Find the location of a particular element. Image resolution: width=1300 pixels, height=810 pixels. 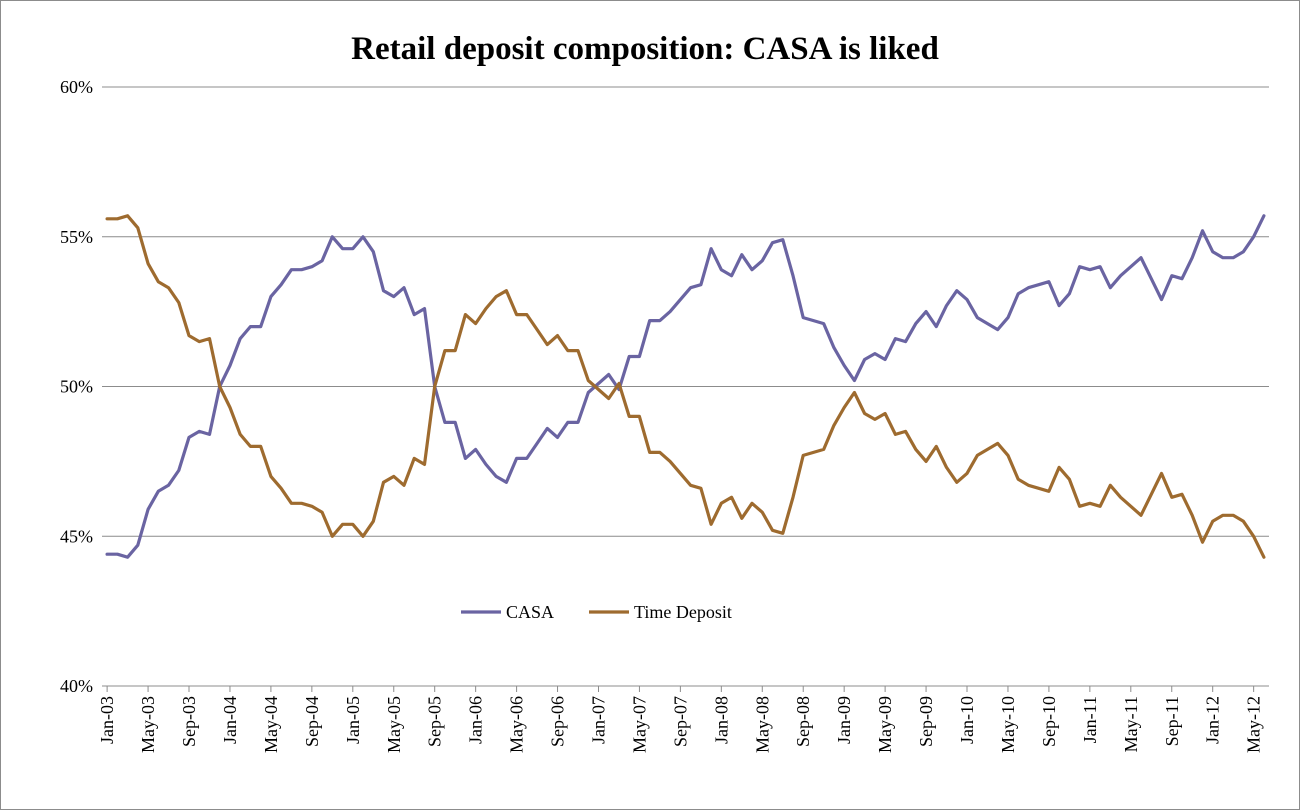

x-tick-label: May-04 is located at coordinates (271, 724).